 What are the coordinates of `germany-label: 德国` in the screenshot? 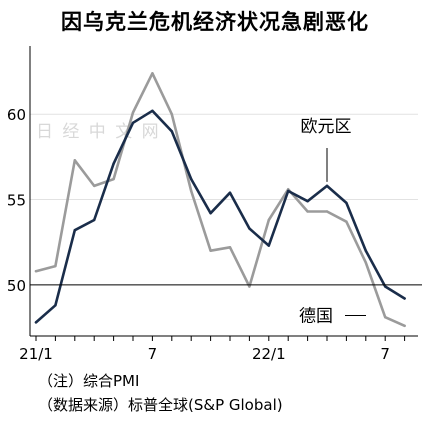 It's located at (316, 317).